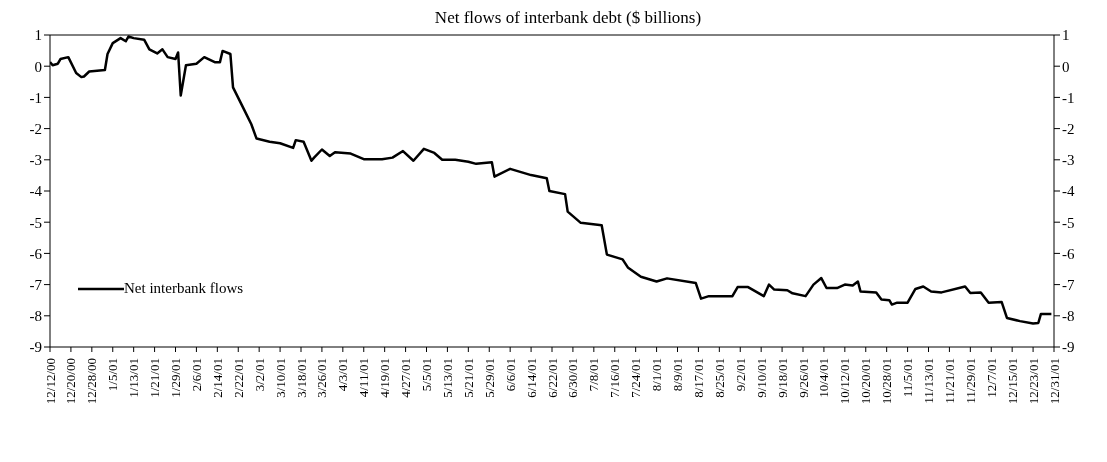 The image size is (1107, 462). Describe the element at coordinates (573, 378) in the screenshot. I see `x-tick-label: 6/30/01` at that location.